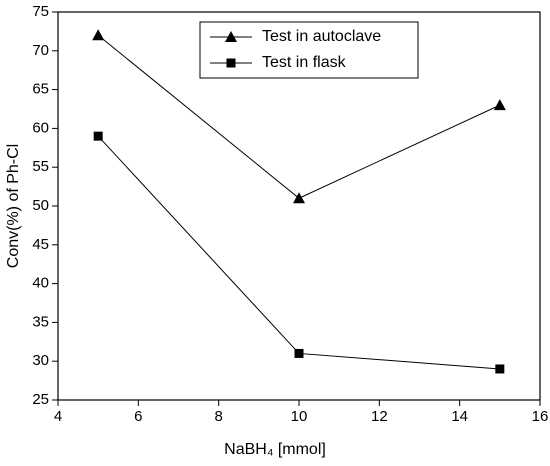  I want to click on y-tick-label: 35, so click(40, 321).